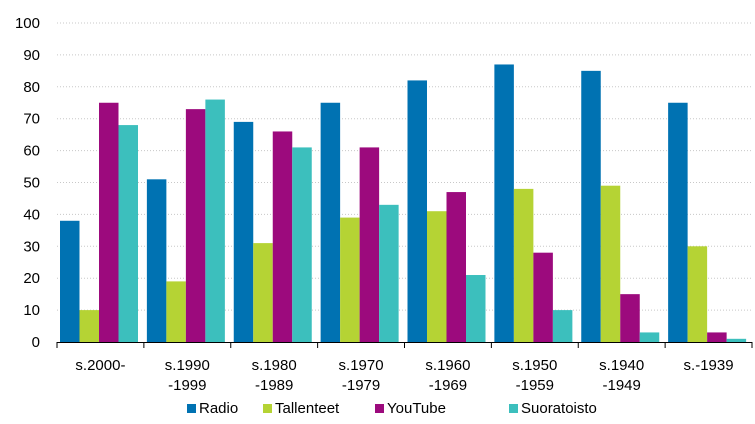 The width and height of the screenshot is (755, 424). Describe the element at coordinates (361, 365) in the screenshot. I see `x-category-label: s.1970` at that location.